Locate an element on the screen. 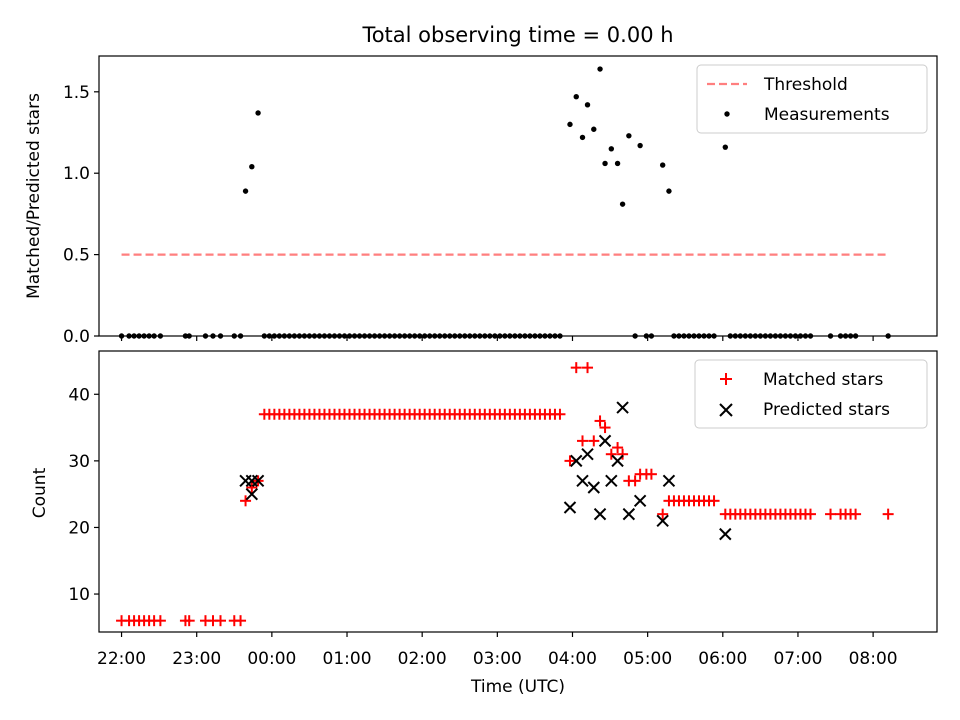 The height and width of the screenshot is (720, 960). legend-matched-marker is located at coordinates (726, 379).